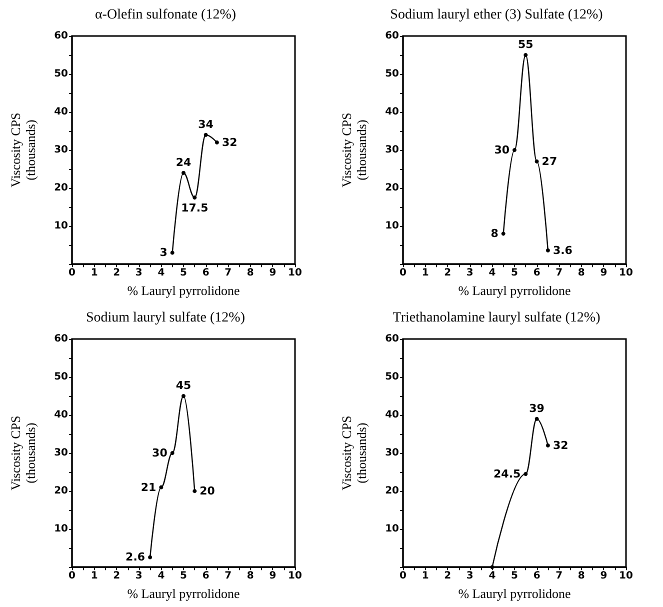  I want to click on data-label: 20, so click(208, 491).